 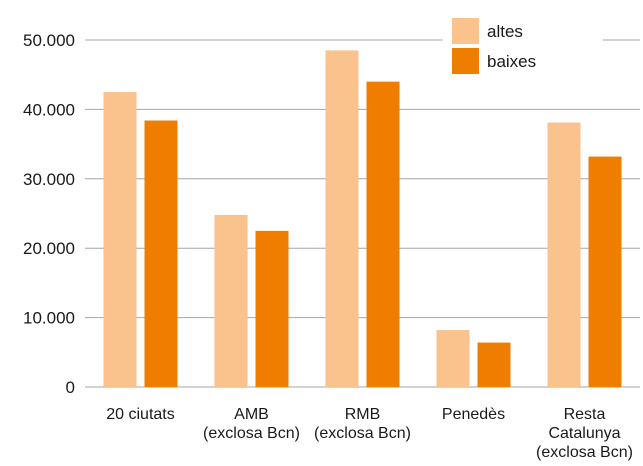 I want to click on x-tick-label: Resta Catalunya (exclosa Bcn), so click(x=584, y=433).